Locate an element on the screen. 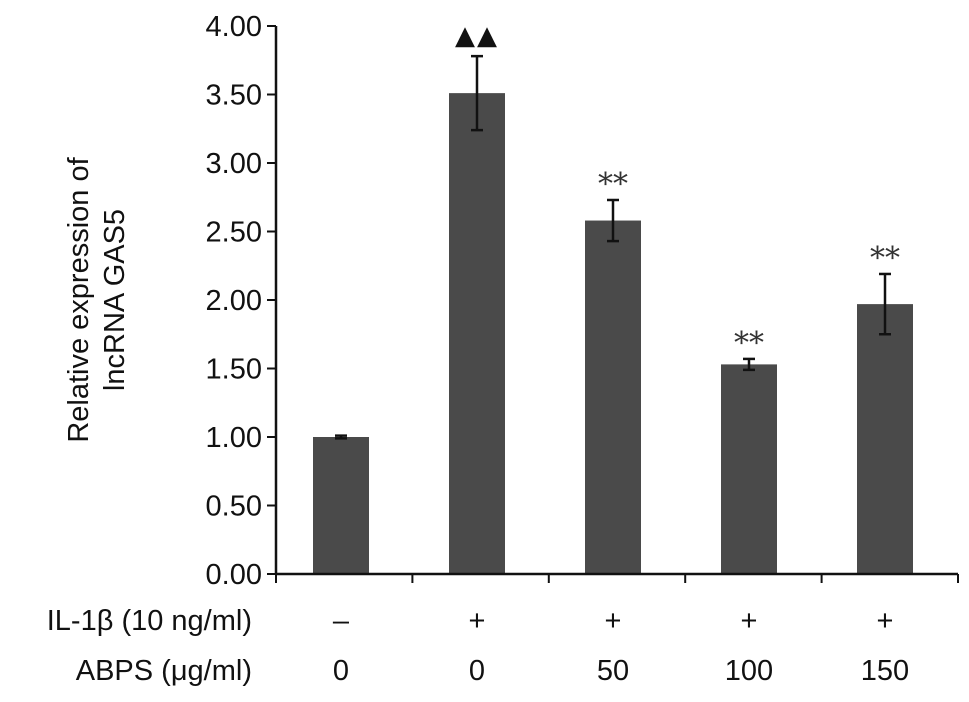 This screenshot has width=969, height=702. significance-marker: ▲▲ is located at coordinates (477, 36).